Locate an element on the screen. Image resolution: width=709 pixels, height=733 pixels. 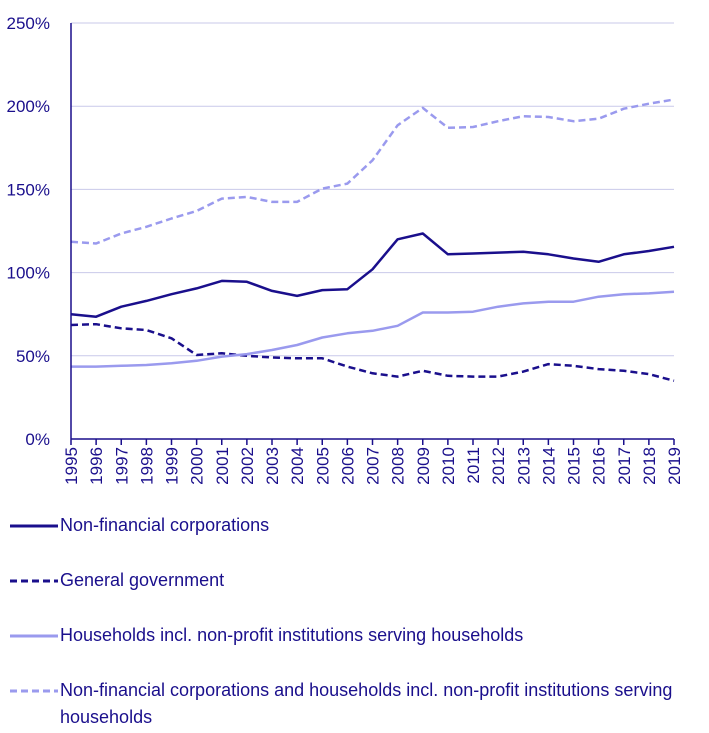
x-tick-label: 1995 is located at coordinates (71, 466).